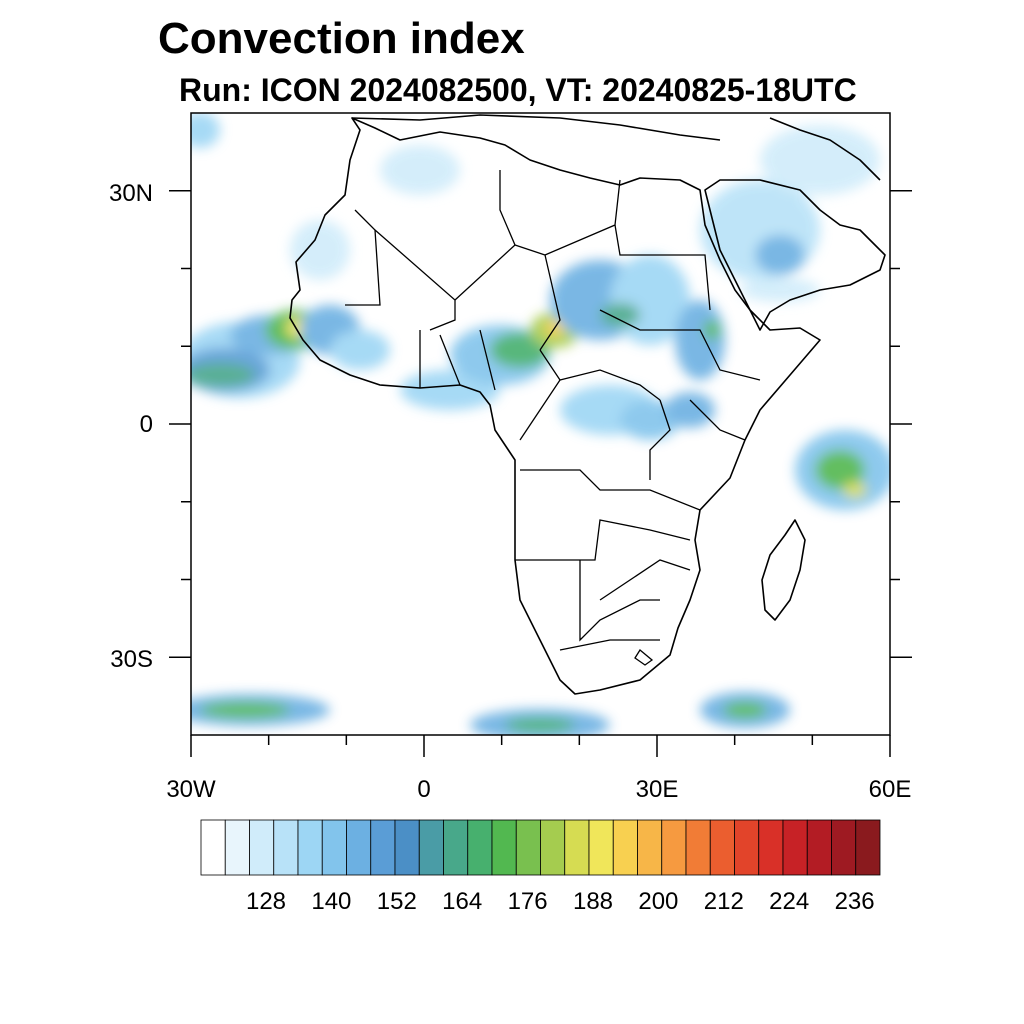 This screenshot has height=1024, width=1024. Describe the element at coordinates (130, 193) in the screenshot. I see `lat-label-30n: 30N` at that location.